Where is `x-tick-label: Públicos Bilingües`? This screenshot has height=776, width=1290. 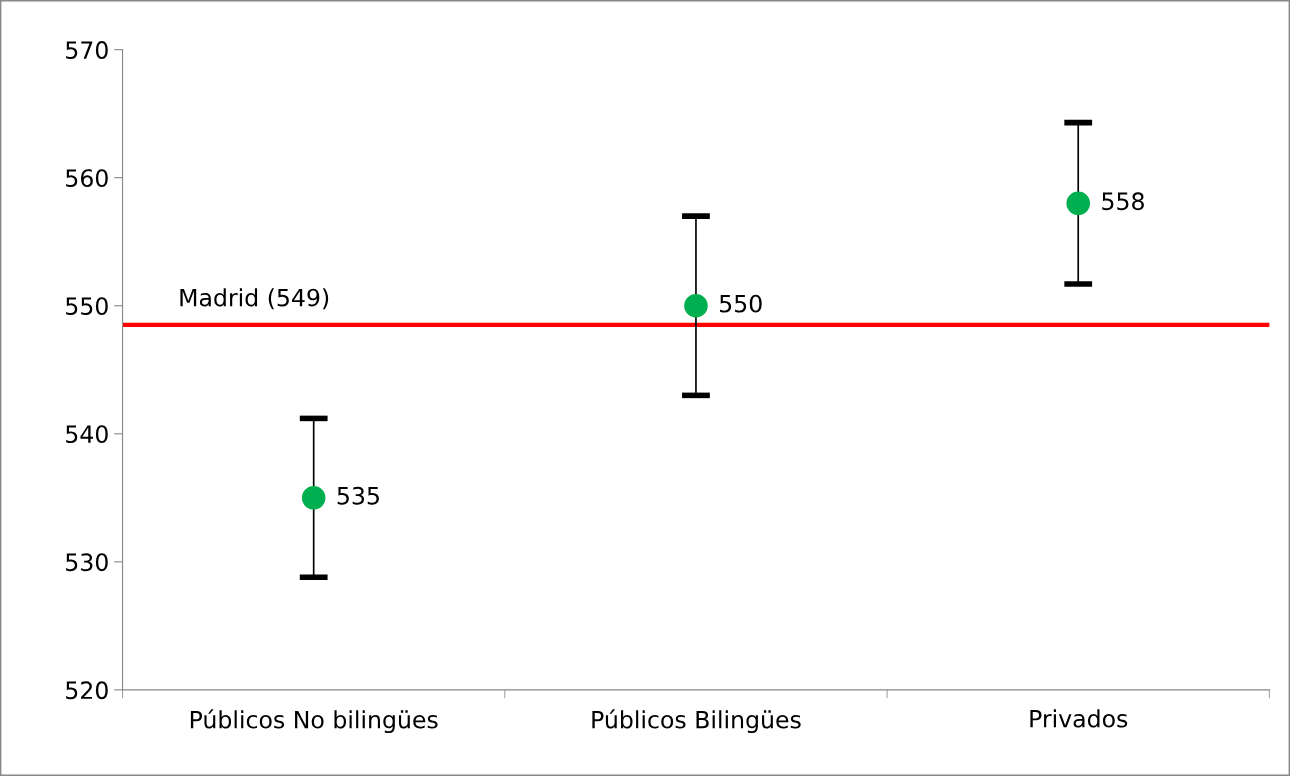 x-tick-label: Públicos Bilingües is located at coordinates (696, 721).